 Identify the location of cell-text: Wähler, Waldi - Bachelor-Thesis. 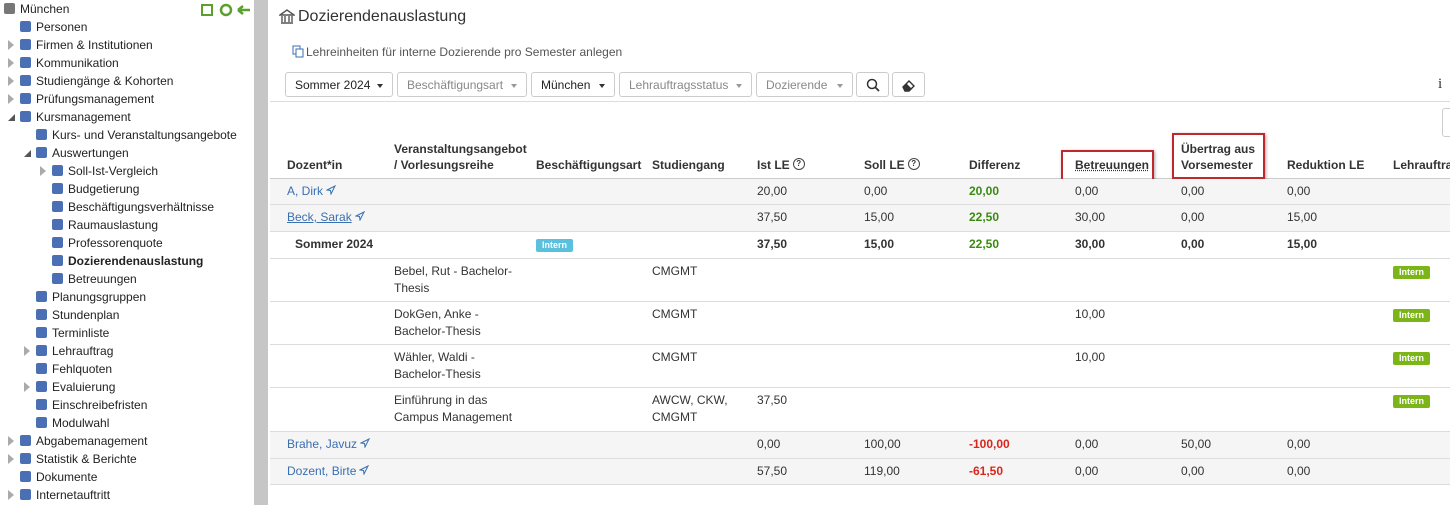
(437, 365).